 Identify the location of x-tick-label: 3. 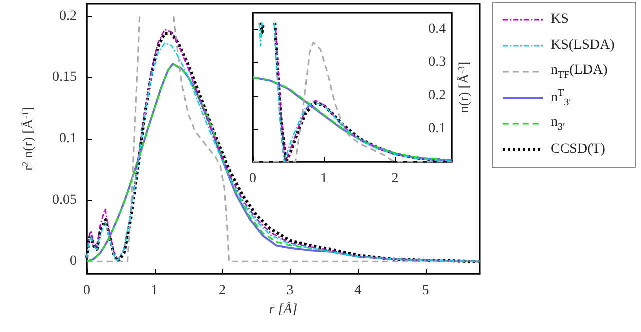
(290, 291).